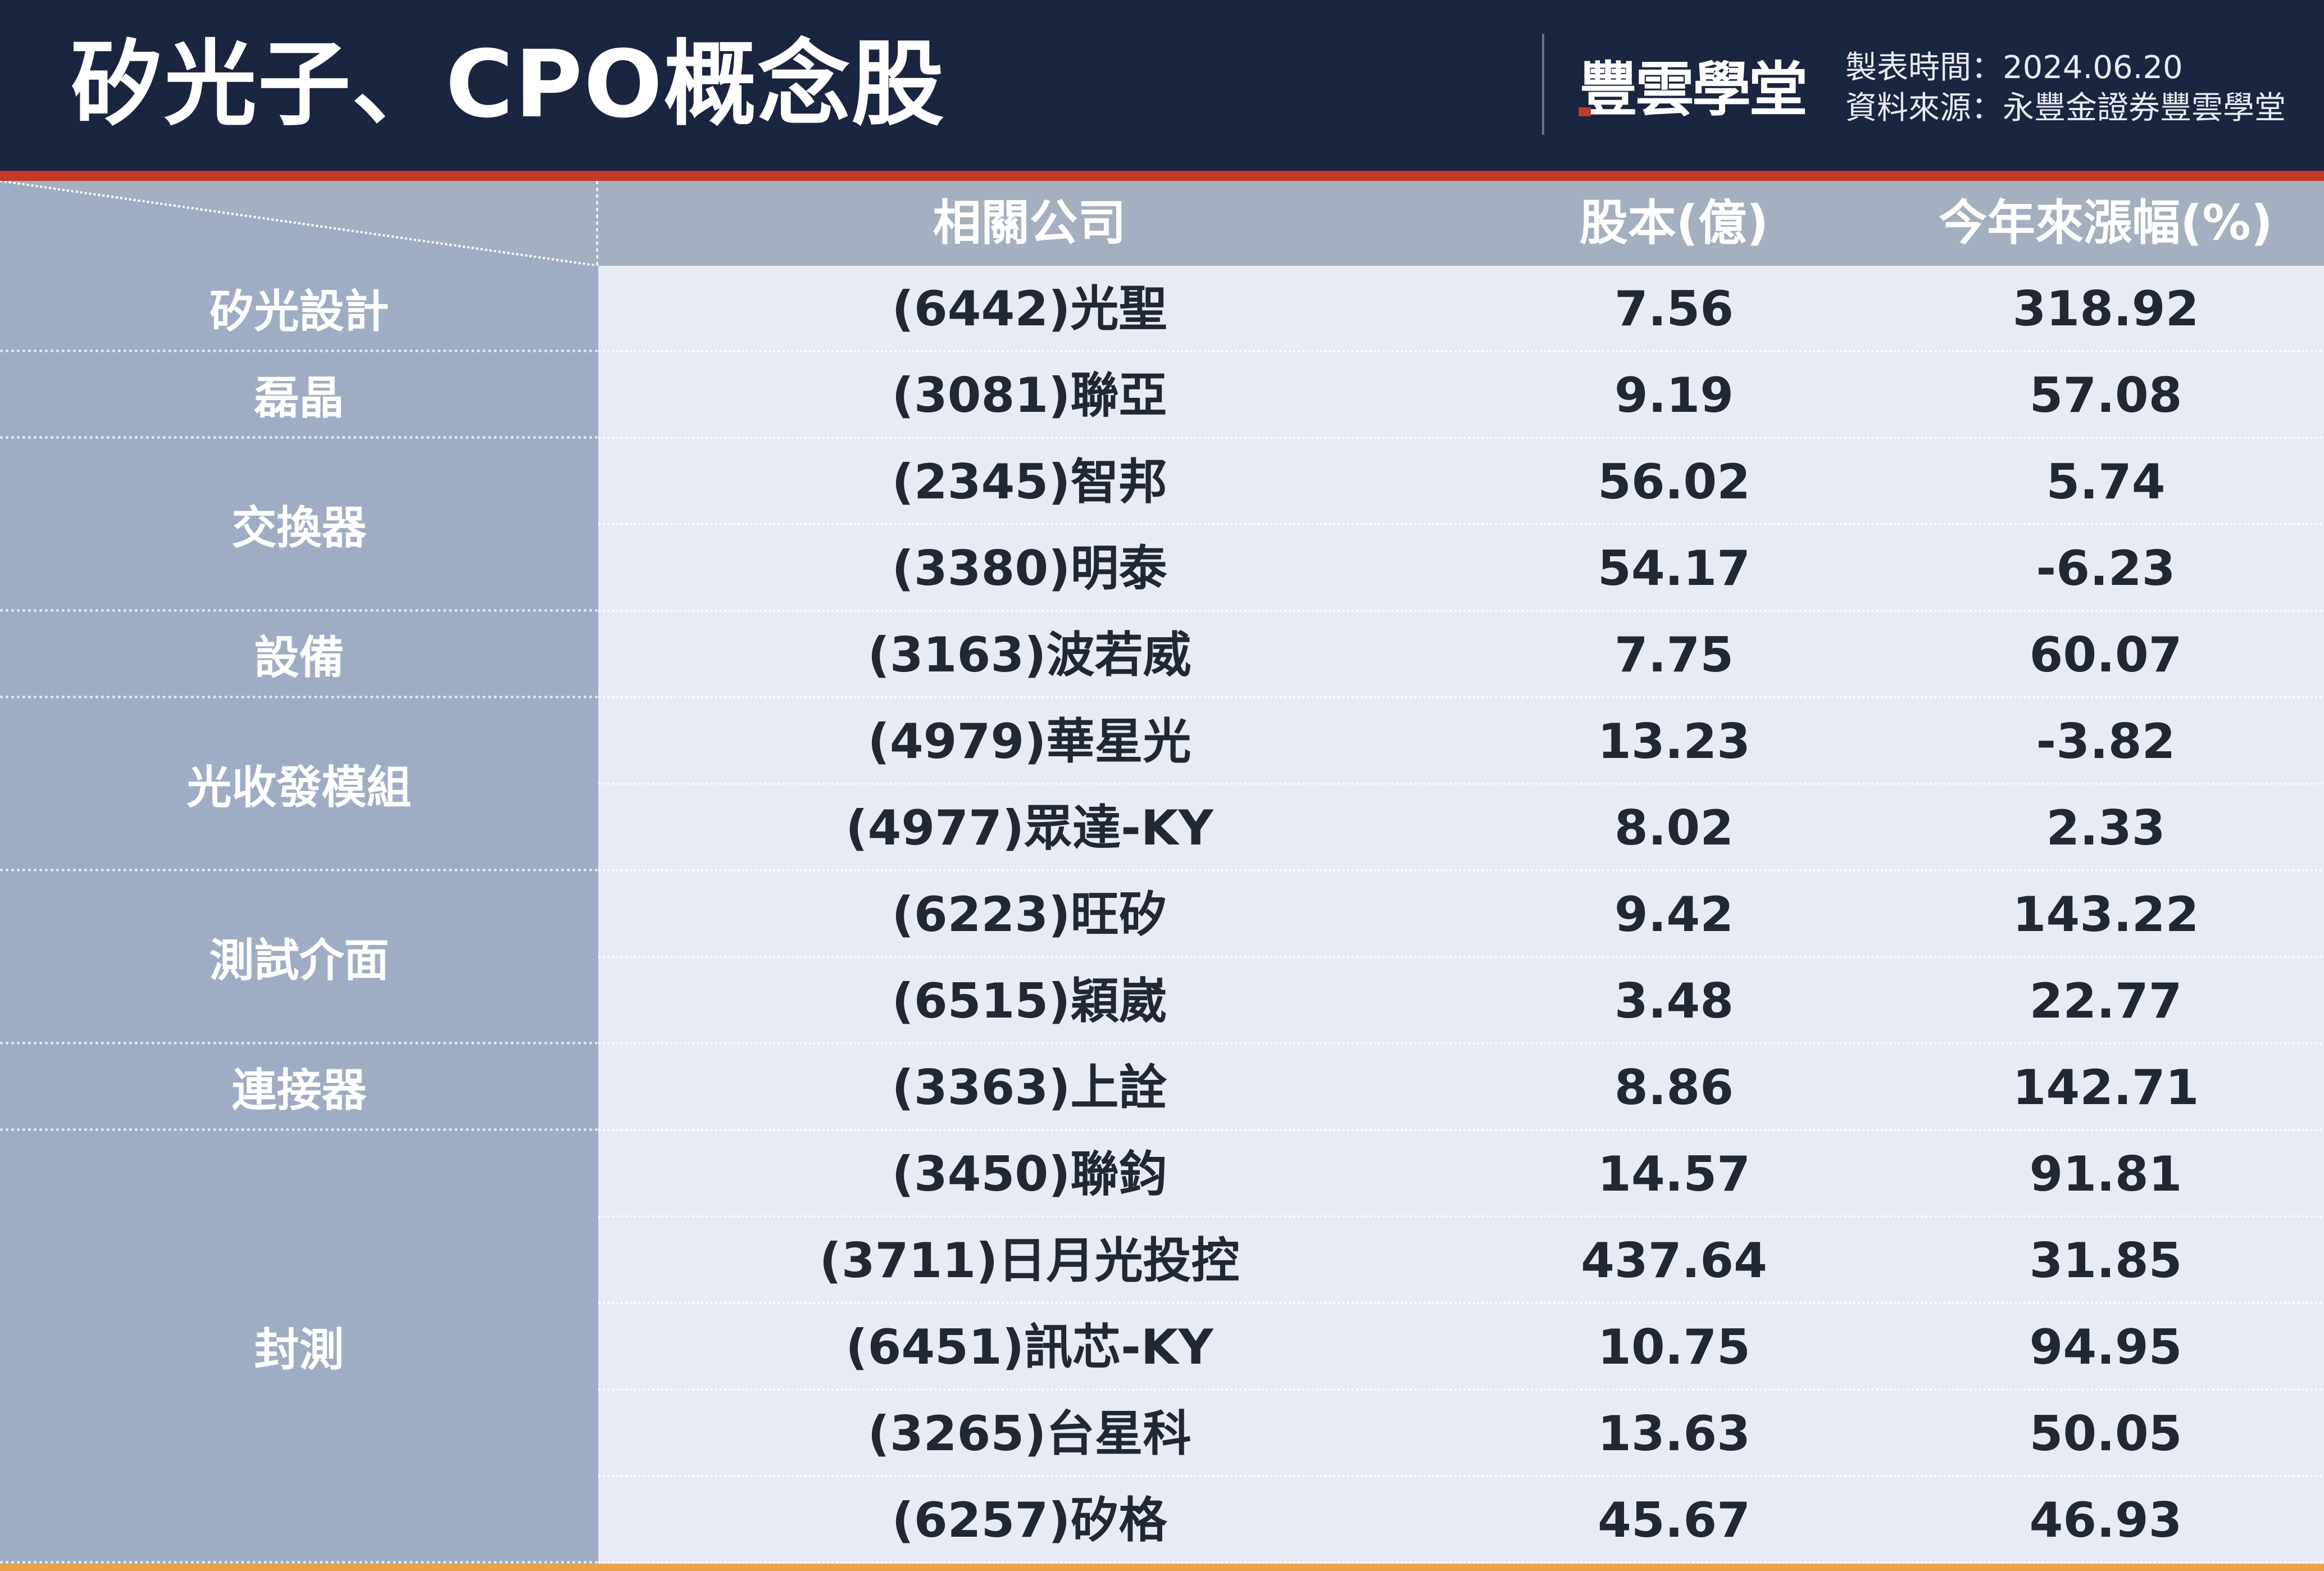 The image size is (2324, 1571). Describe the element at coordinates (2105, 1347) in the screenshot. I see `change-cell: 94.95` at that location.